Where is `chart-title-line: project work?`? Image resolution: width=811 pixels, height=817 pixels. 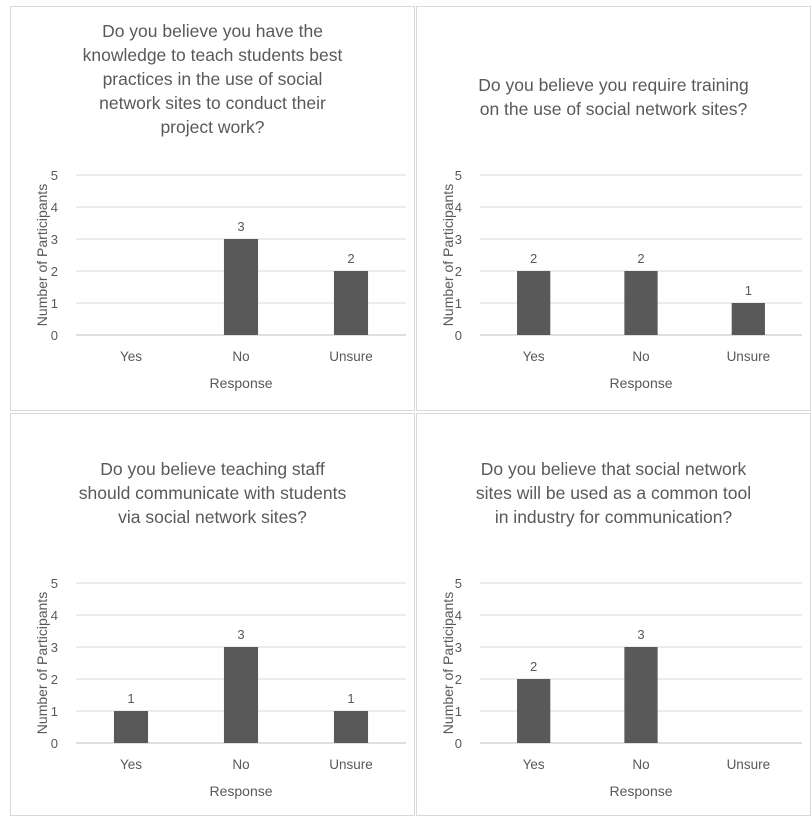 chart-title-line: project work? is located at coordinates (212, 127).